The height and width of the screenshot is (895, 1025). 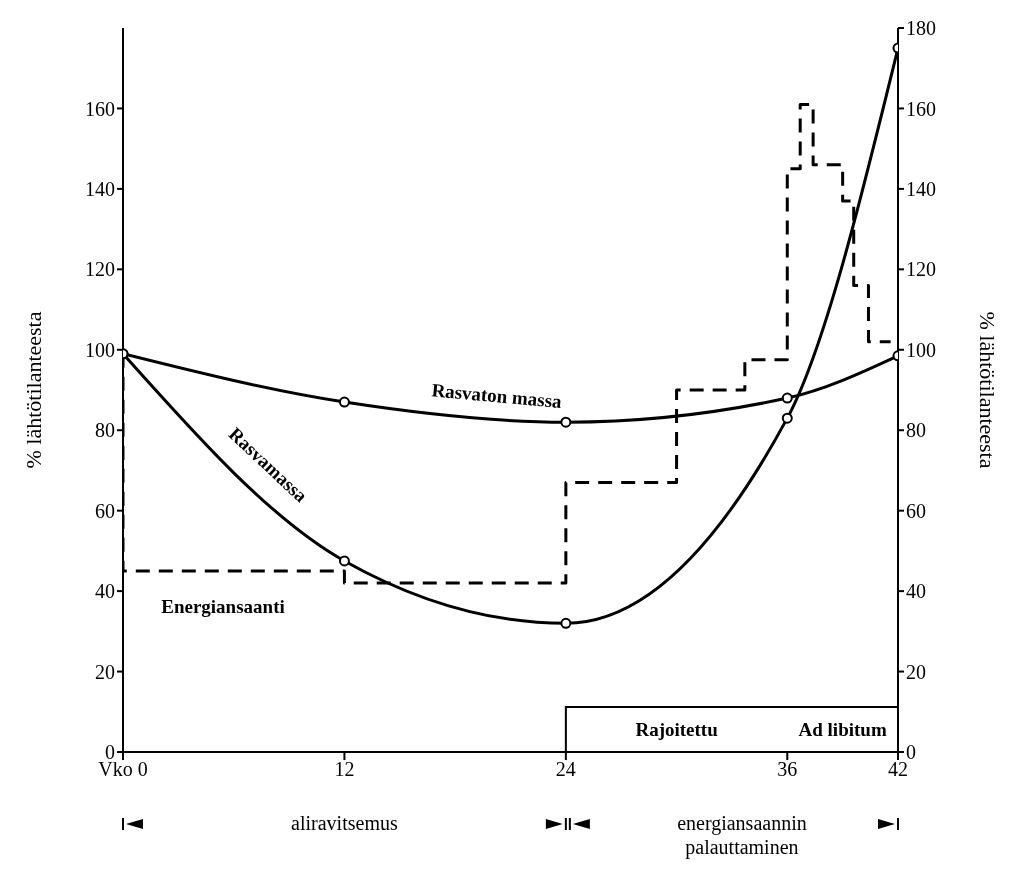 I want to click on y-tick-label: 80, so click(x=105, y=430).